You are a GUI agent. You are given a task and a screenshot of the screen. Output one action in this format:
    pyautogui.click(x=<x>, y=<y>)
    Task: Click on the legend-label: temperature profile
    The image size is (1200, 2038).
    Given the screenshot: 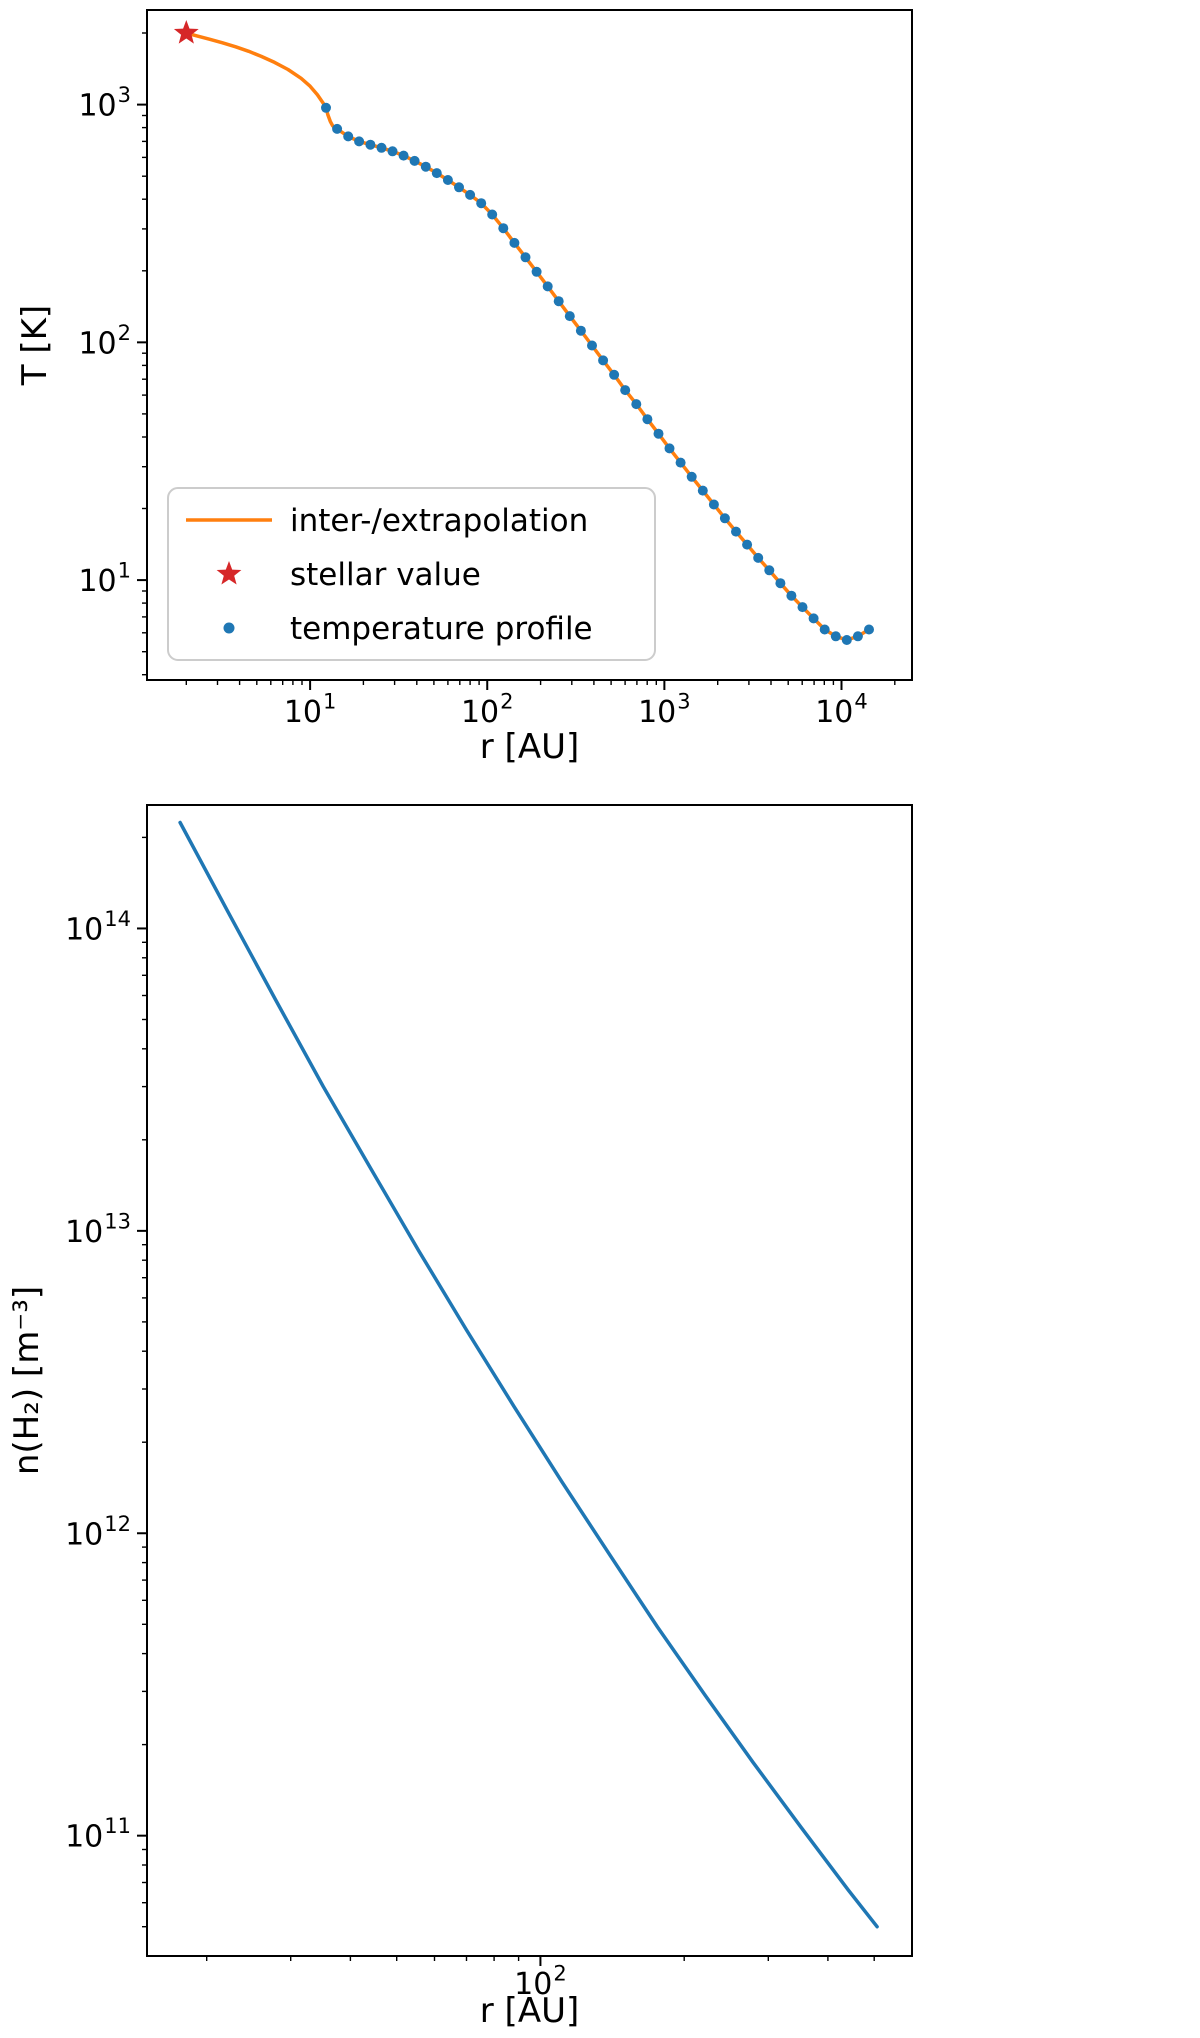 What is the action you would take?
    pyautogui.click(x=441, y=629)
    